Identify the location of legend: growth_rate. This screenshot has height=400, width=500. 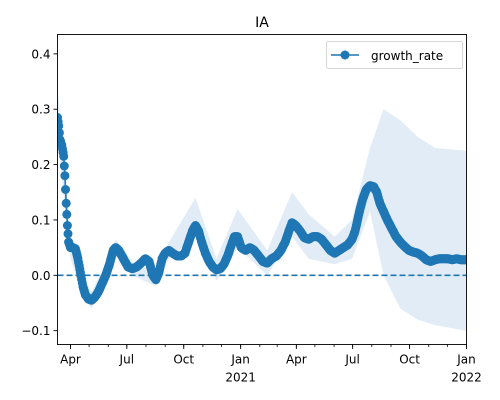
(394, 55).